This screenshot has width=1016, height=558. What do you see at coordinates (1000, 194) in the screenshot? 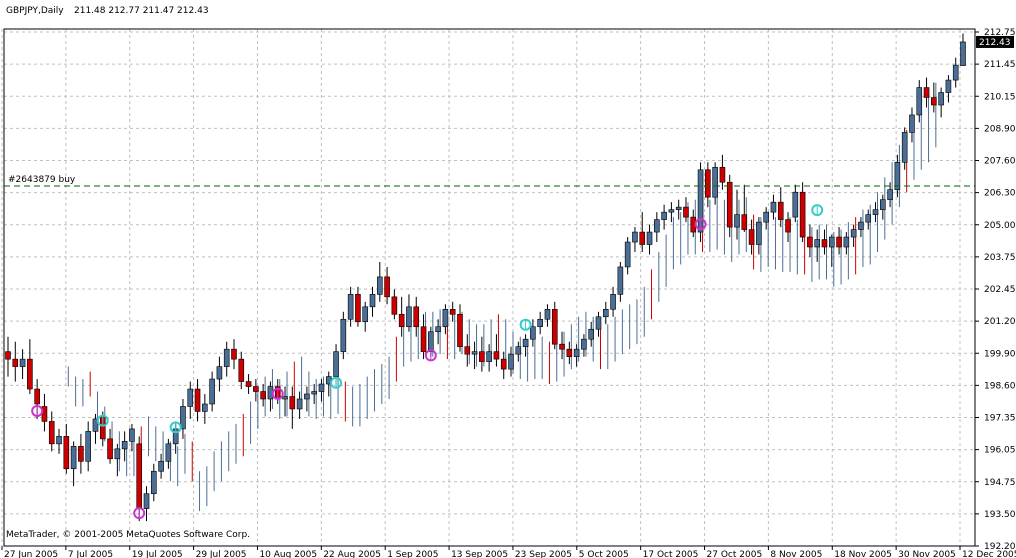
I see `y-tick-label: 206.30` at bounding box center [1000, 194].